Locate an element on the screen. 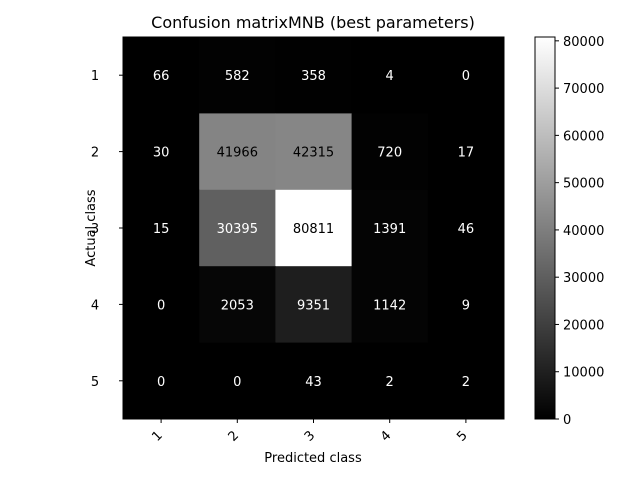 The image size is (640, 484). cell-value-label: 1391 is located at coordinates (389, 229).